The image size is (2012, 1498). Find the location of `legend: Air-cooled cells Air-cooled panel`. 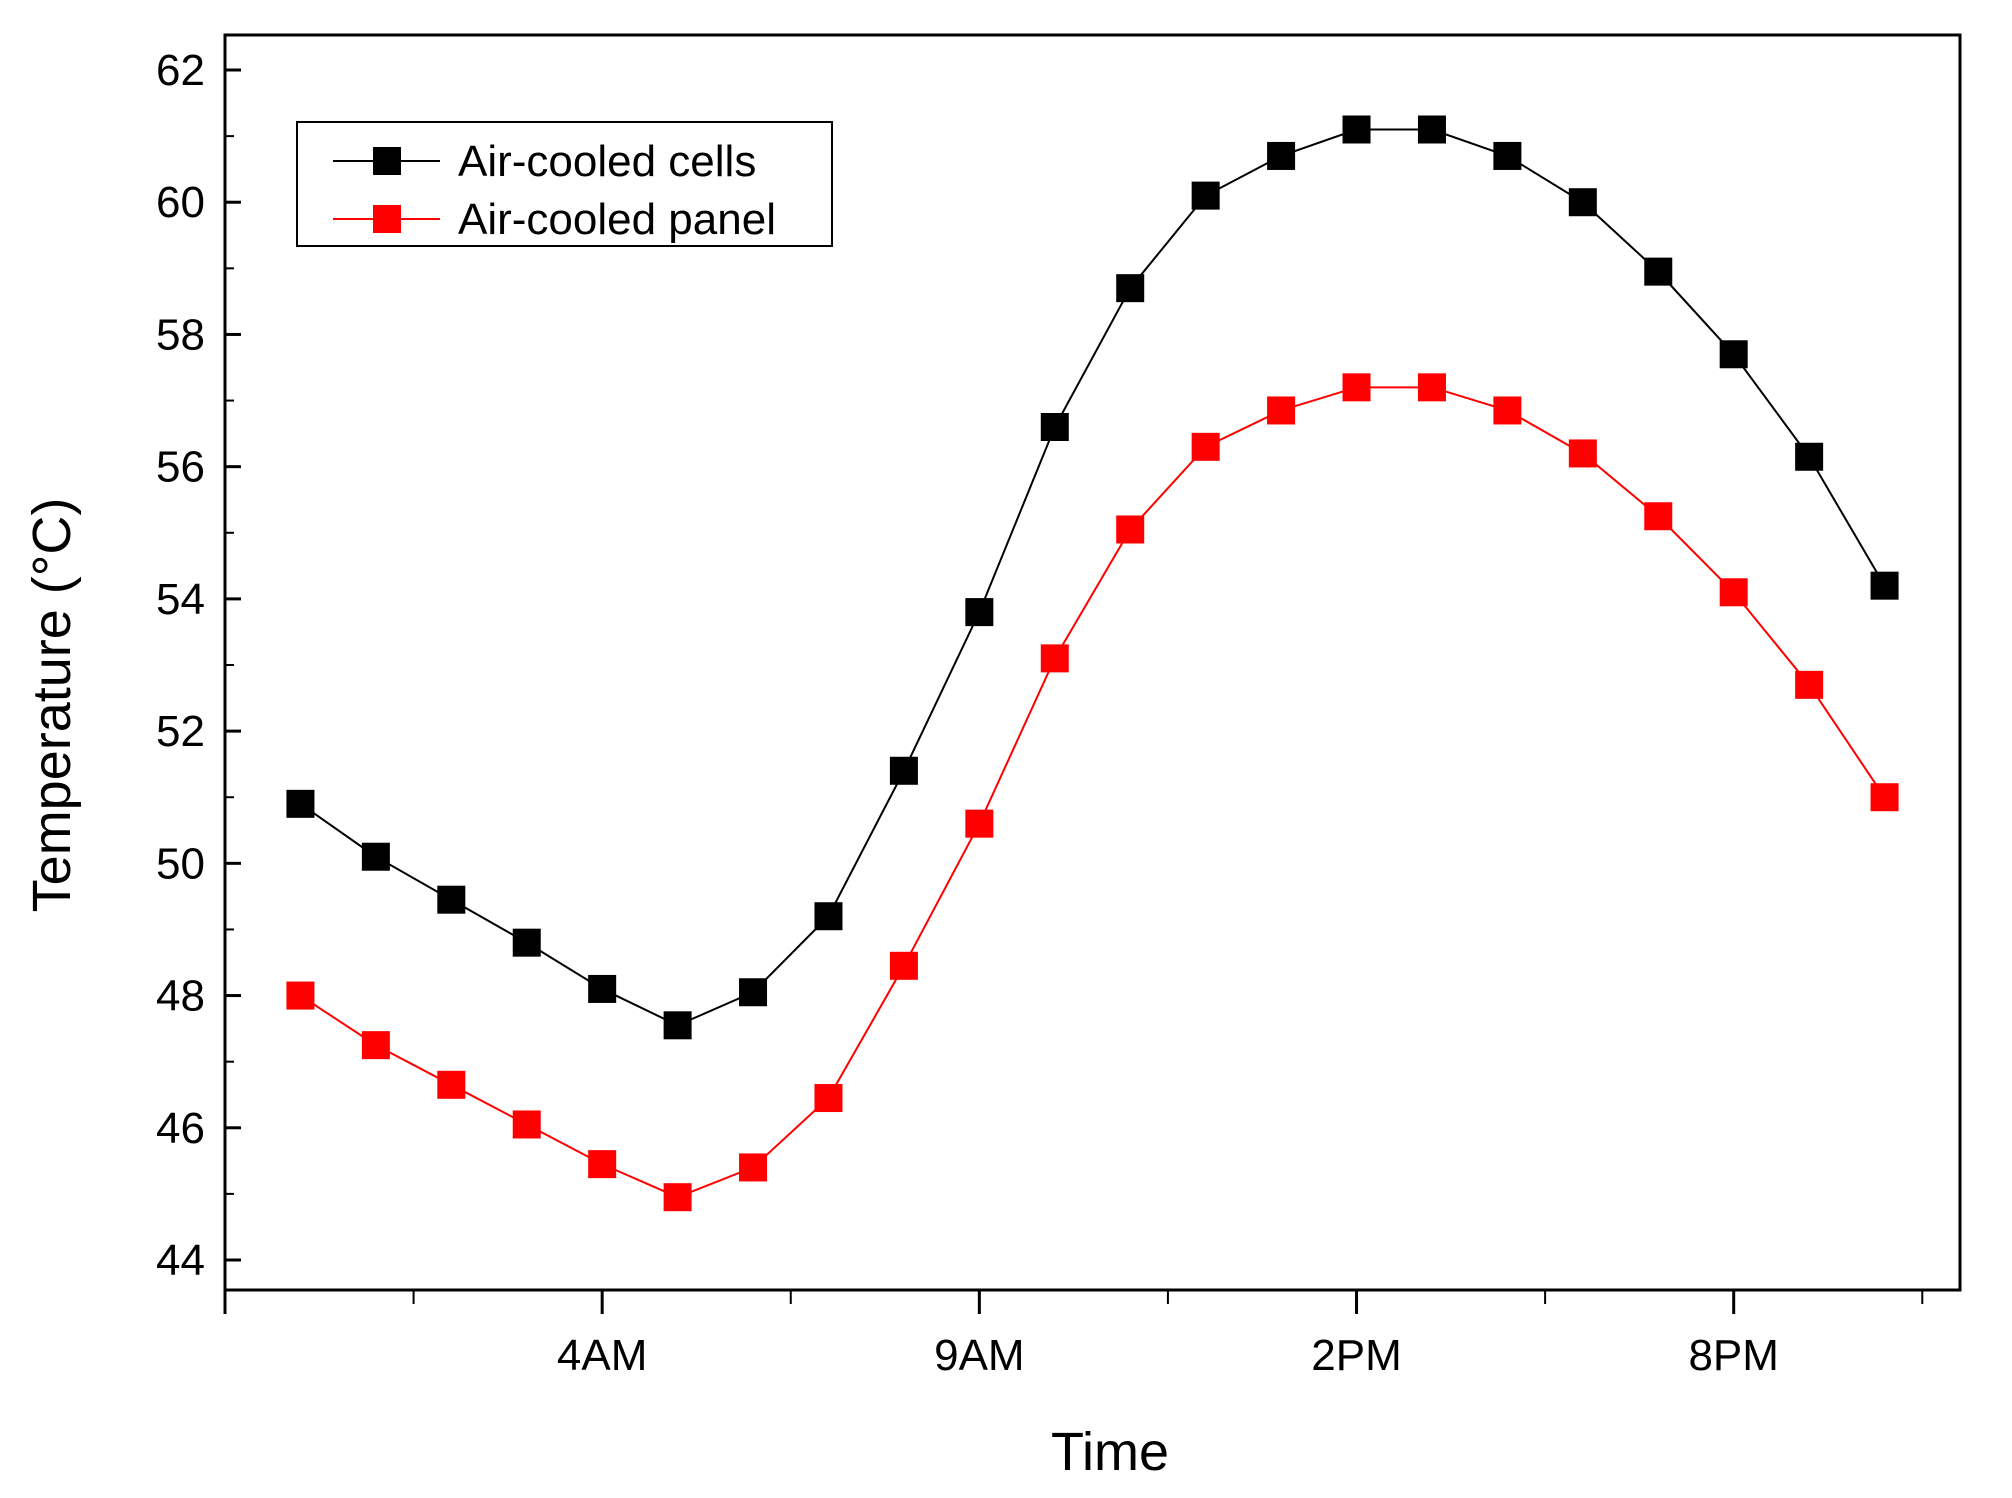

legend: Air-cooled cells Air-cooled panel is located at coordinates (564, 184).